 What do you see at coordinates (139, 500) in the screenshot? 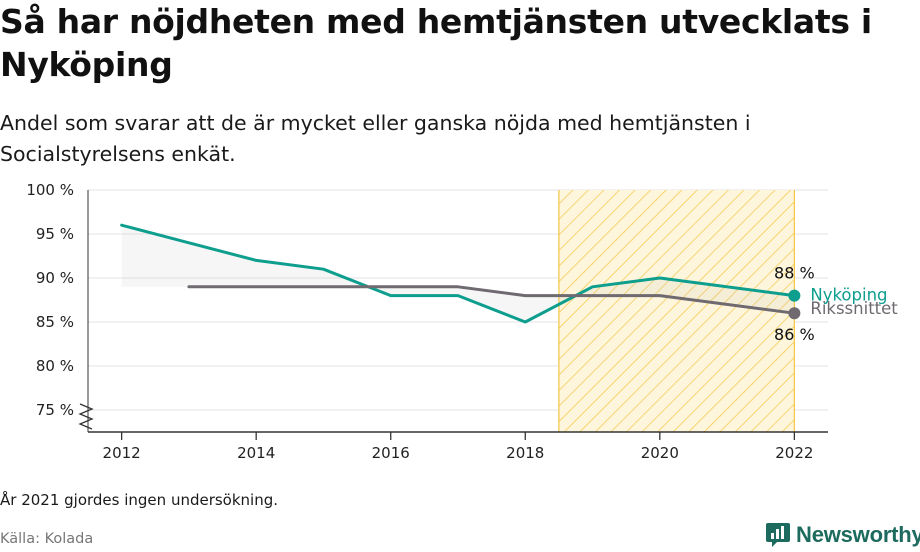
I see `footnote: År 2021 gjordes ingen undersökning.` at bounding box center [139, 500].